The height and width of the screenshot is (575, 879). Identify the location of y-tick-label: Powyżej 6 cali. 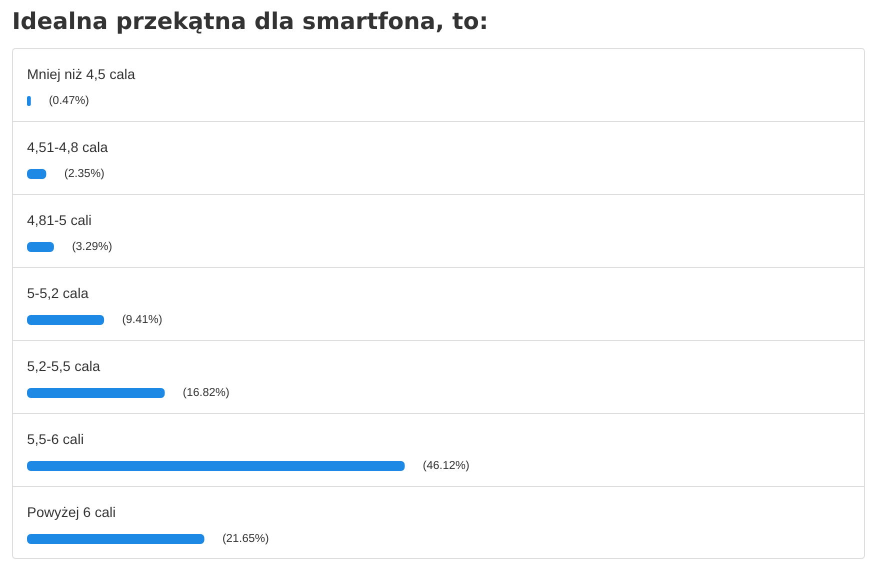
(71, 512).